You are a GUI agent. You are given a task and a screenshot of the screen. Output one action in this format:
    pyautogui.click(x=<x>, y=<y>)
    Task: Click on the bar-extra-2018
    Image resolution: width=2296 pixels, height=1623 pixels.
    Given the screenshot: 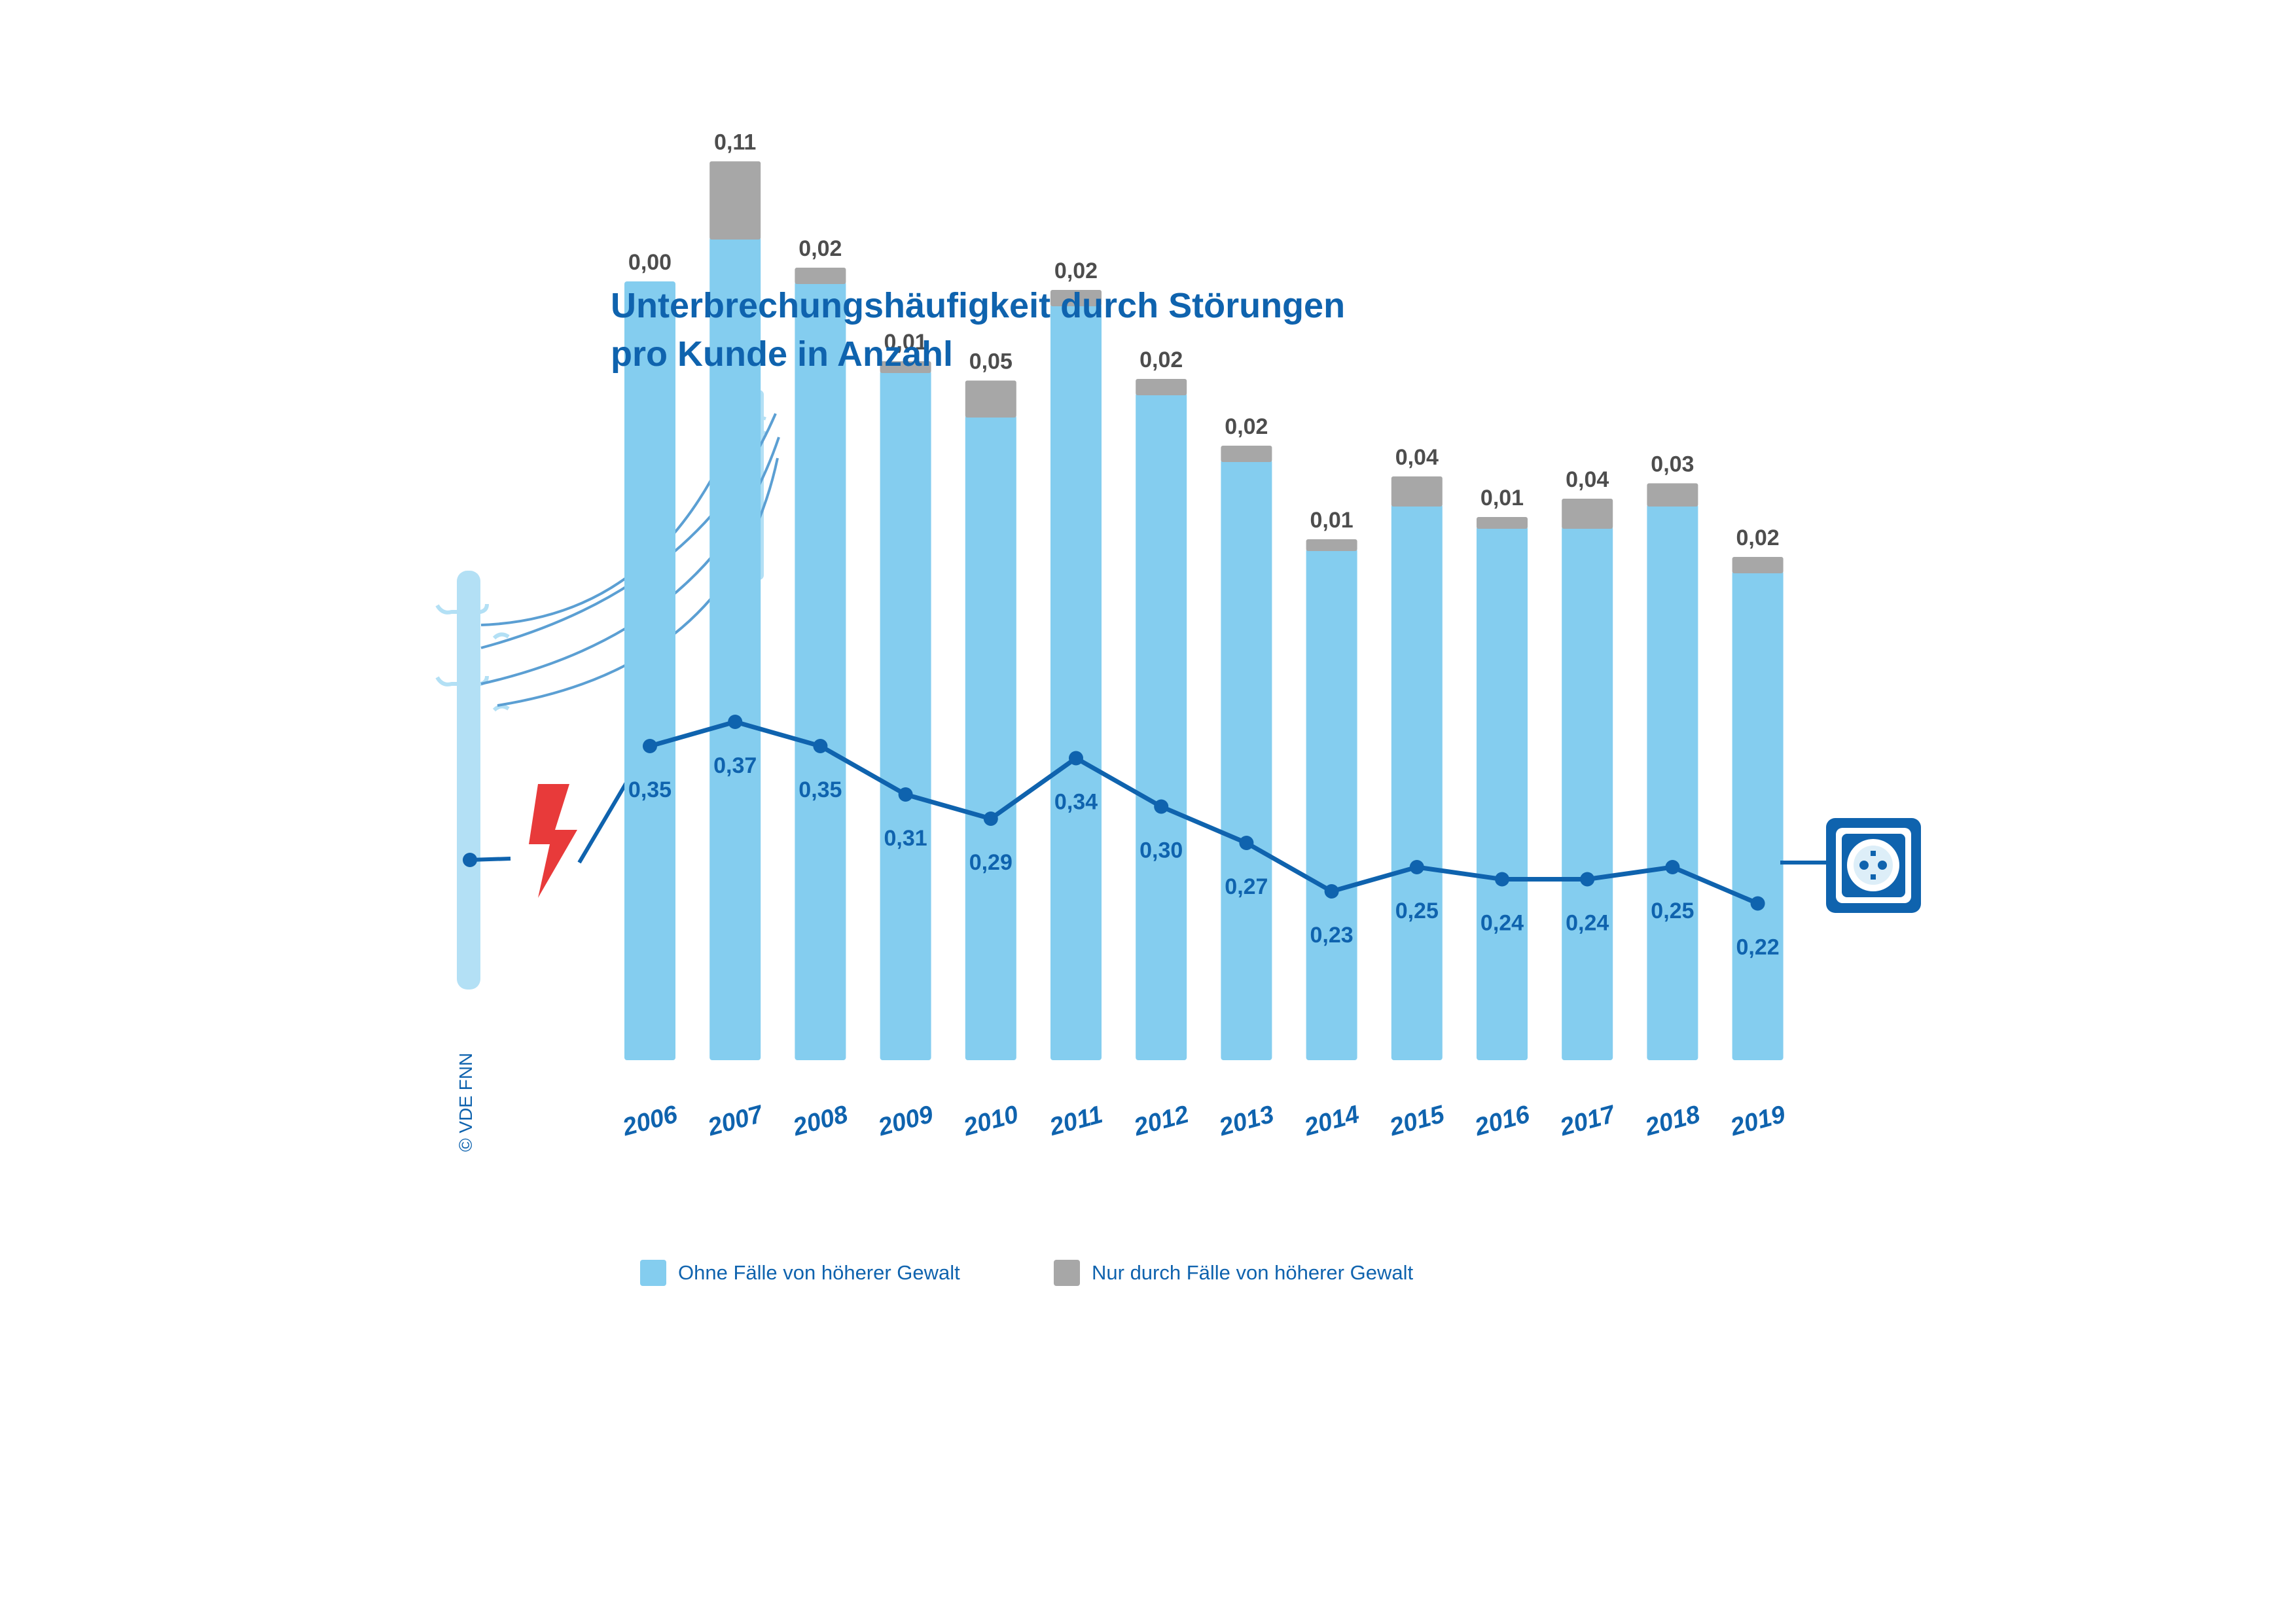 What is the action you would take?
    pyautogui.click(x=1672, y=495)
    